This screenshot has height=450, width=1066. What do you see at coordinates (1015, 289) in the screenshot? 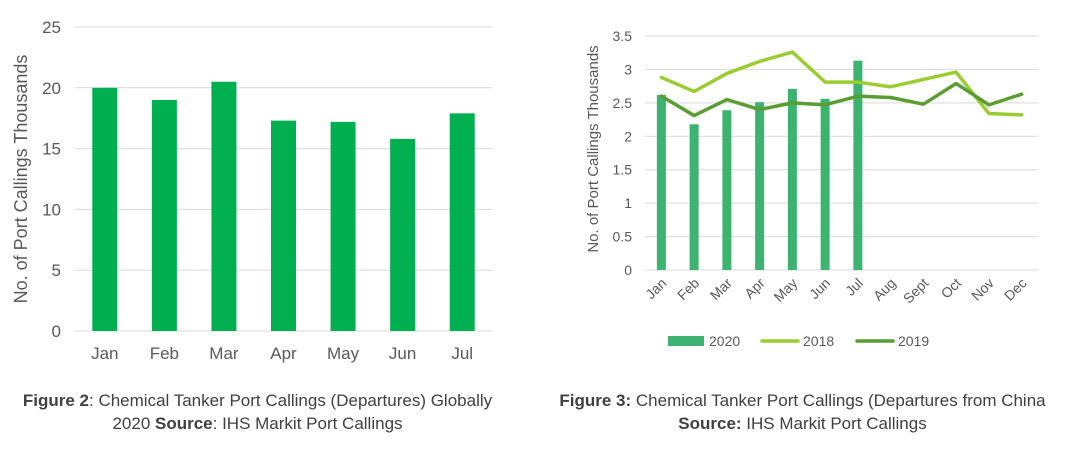
I see `x-tick-label: Dec` at bounding box center [1015, 289].